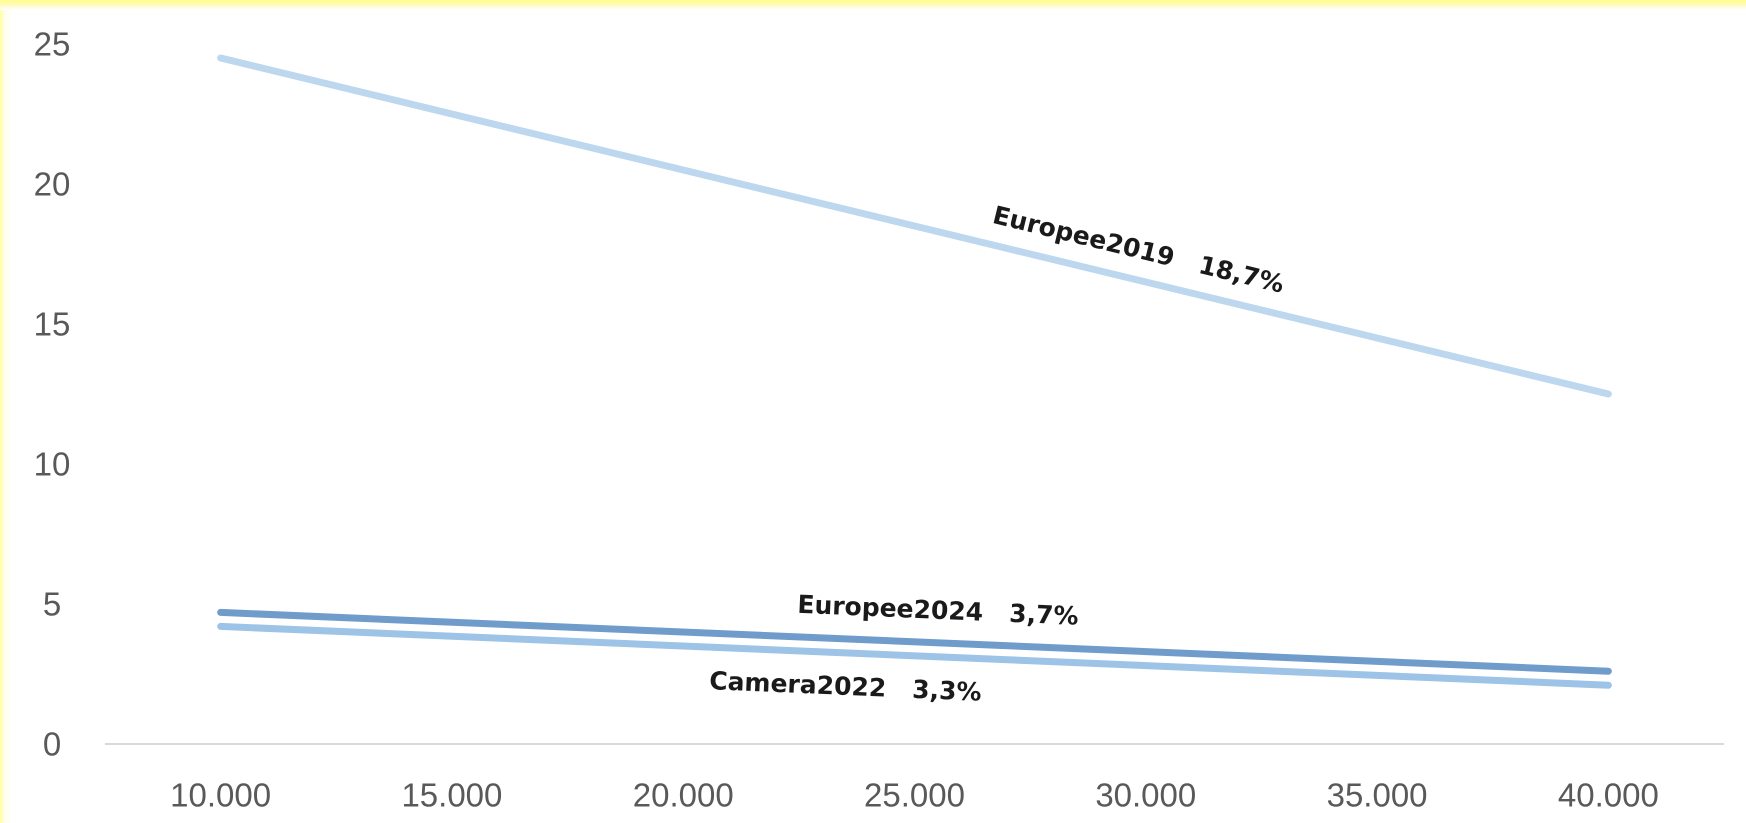 The image size is (1746, 823). Describe the element at coordinates (52, 324) in the screenshot. I see `y-tick-label: 15` at that location.